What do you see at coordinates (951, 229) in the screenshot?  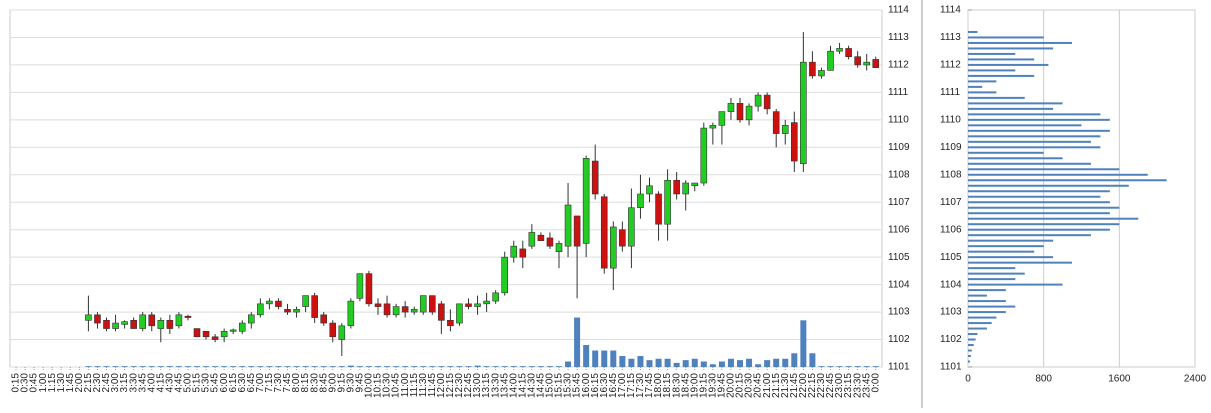 I see `profile-y-tick-label: 1106` at bounding box center [951, 229].